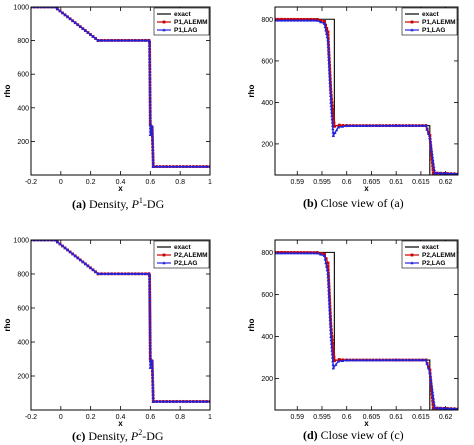  I want to click on x-tick-label-a: 0, so click(61, 182).